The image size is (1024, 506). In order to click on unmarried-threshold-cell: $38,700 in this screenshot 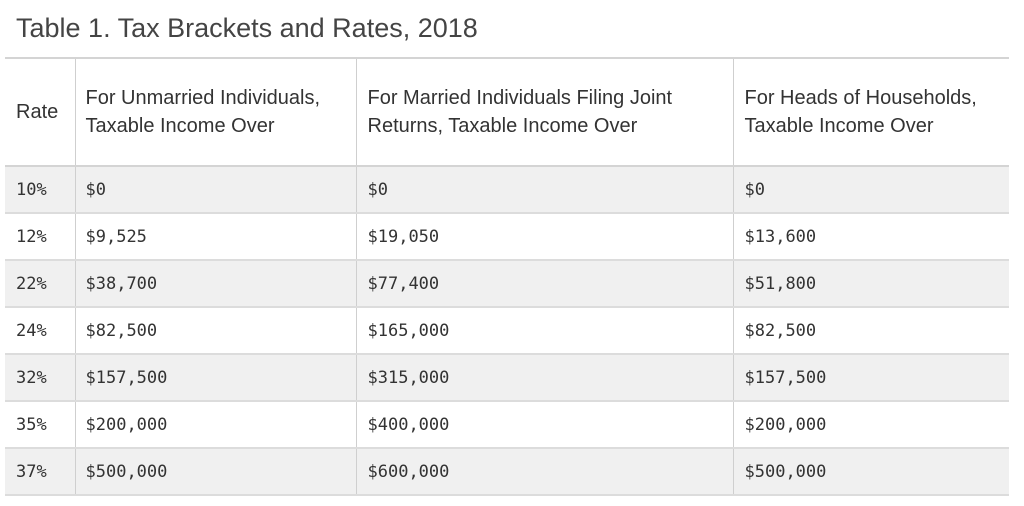, I will do `click(215, 284)`.